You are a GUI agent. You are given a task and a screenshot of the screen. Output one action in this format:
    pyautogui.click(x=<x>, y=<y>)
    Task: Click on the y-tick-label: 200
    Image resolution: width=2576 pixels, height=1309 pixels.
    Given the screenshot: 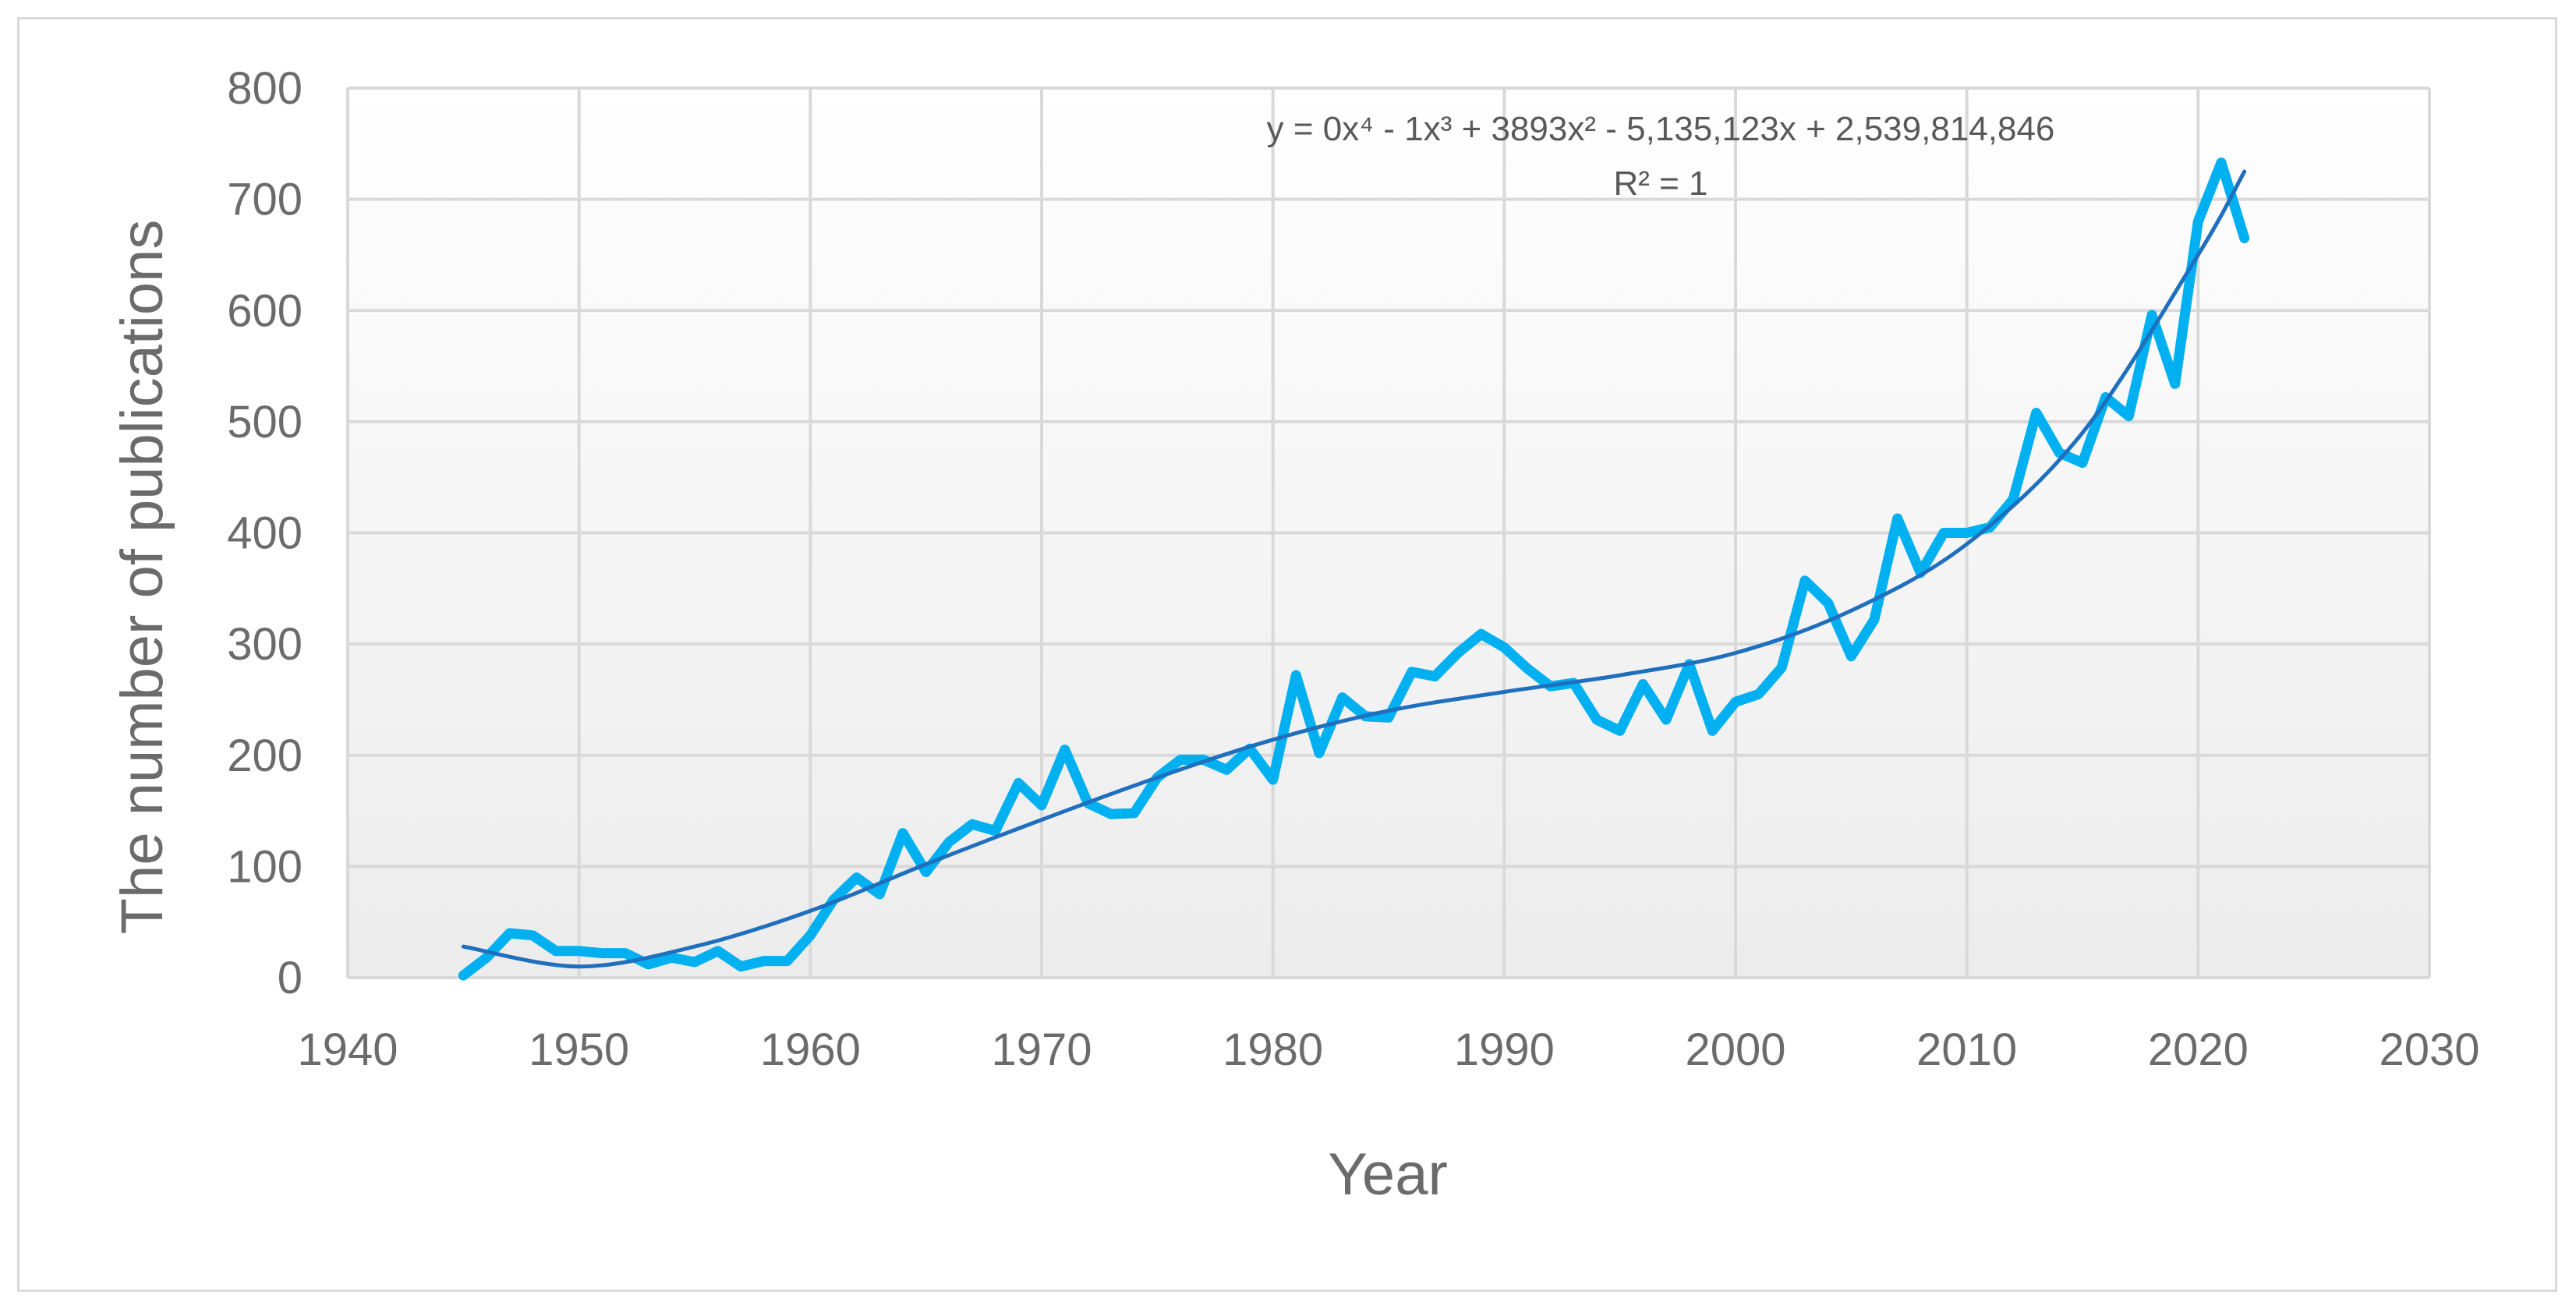 What is the action you would take?
    pyautogui.click(x=265, y=756)
    